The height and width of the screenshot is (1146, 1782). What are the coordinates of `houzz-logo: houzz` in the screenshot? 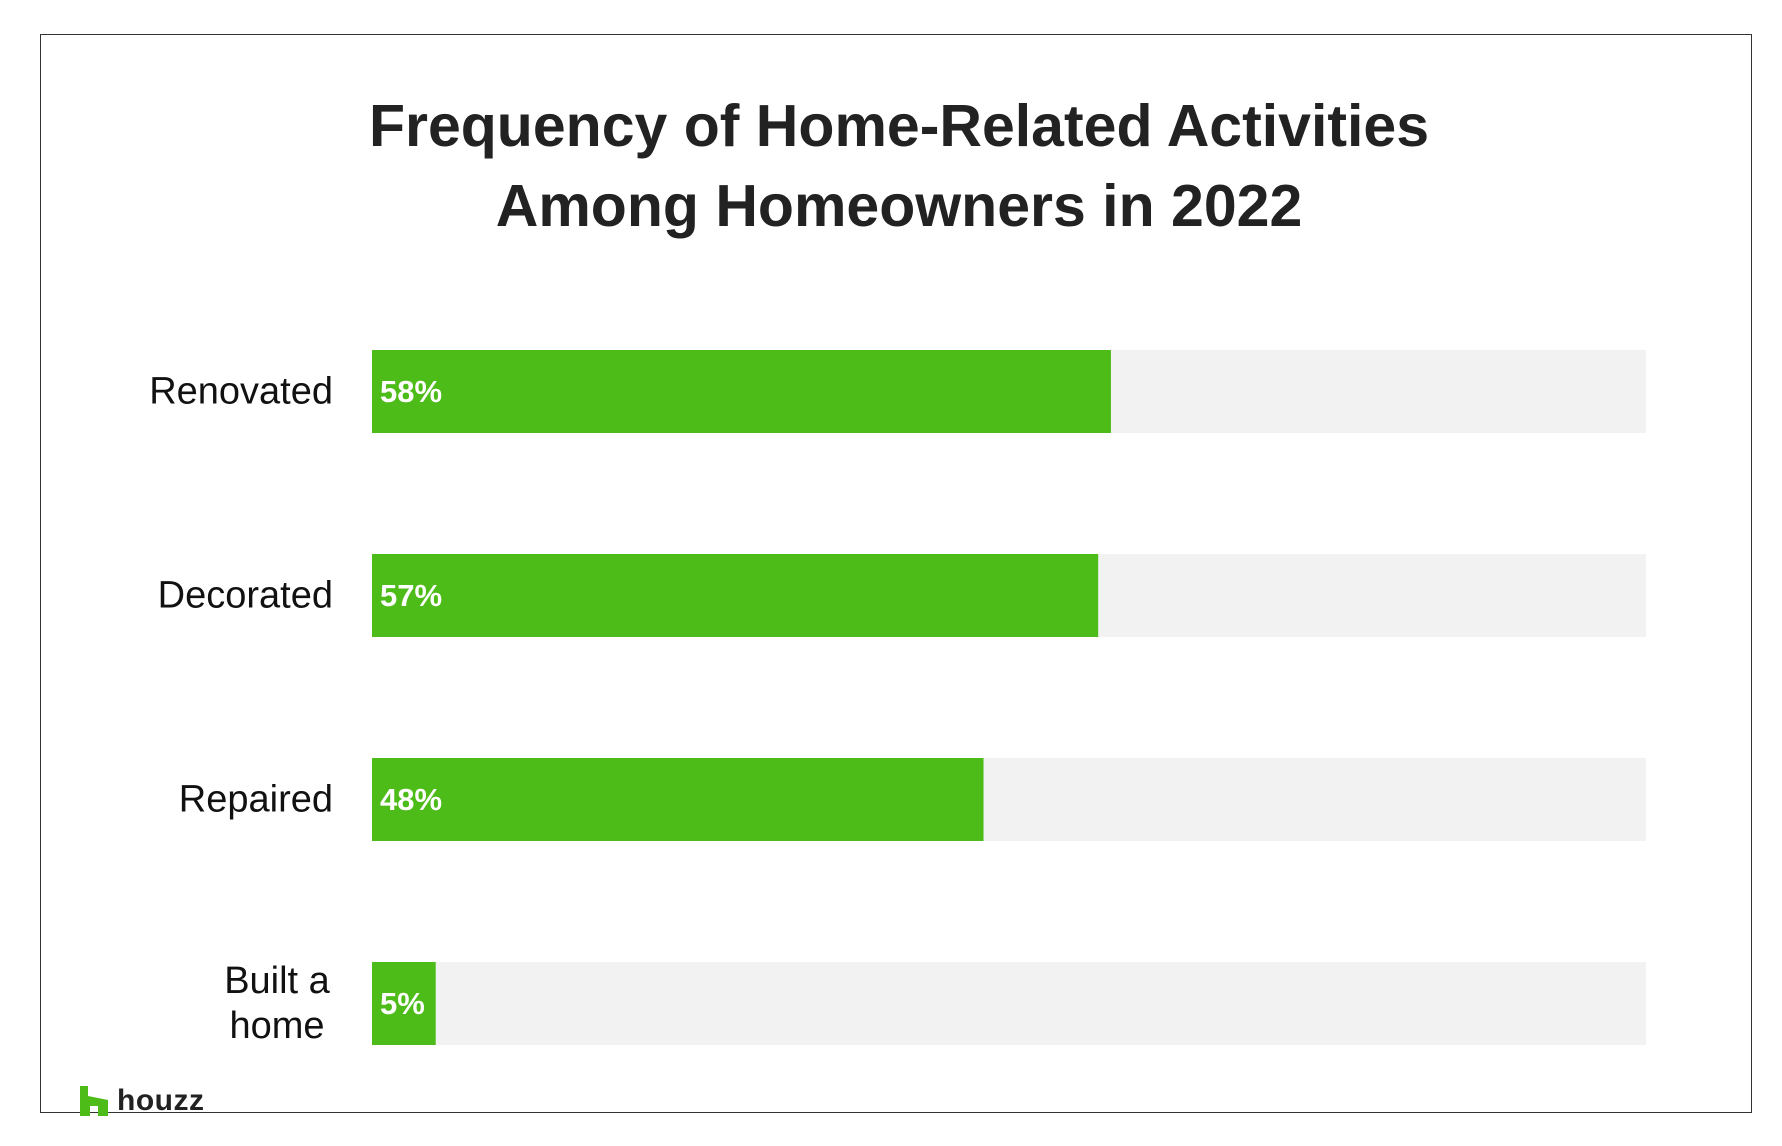 It's located at (142, 1099).